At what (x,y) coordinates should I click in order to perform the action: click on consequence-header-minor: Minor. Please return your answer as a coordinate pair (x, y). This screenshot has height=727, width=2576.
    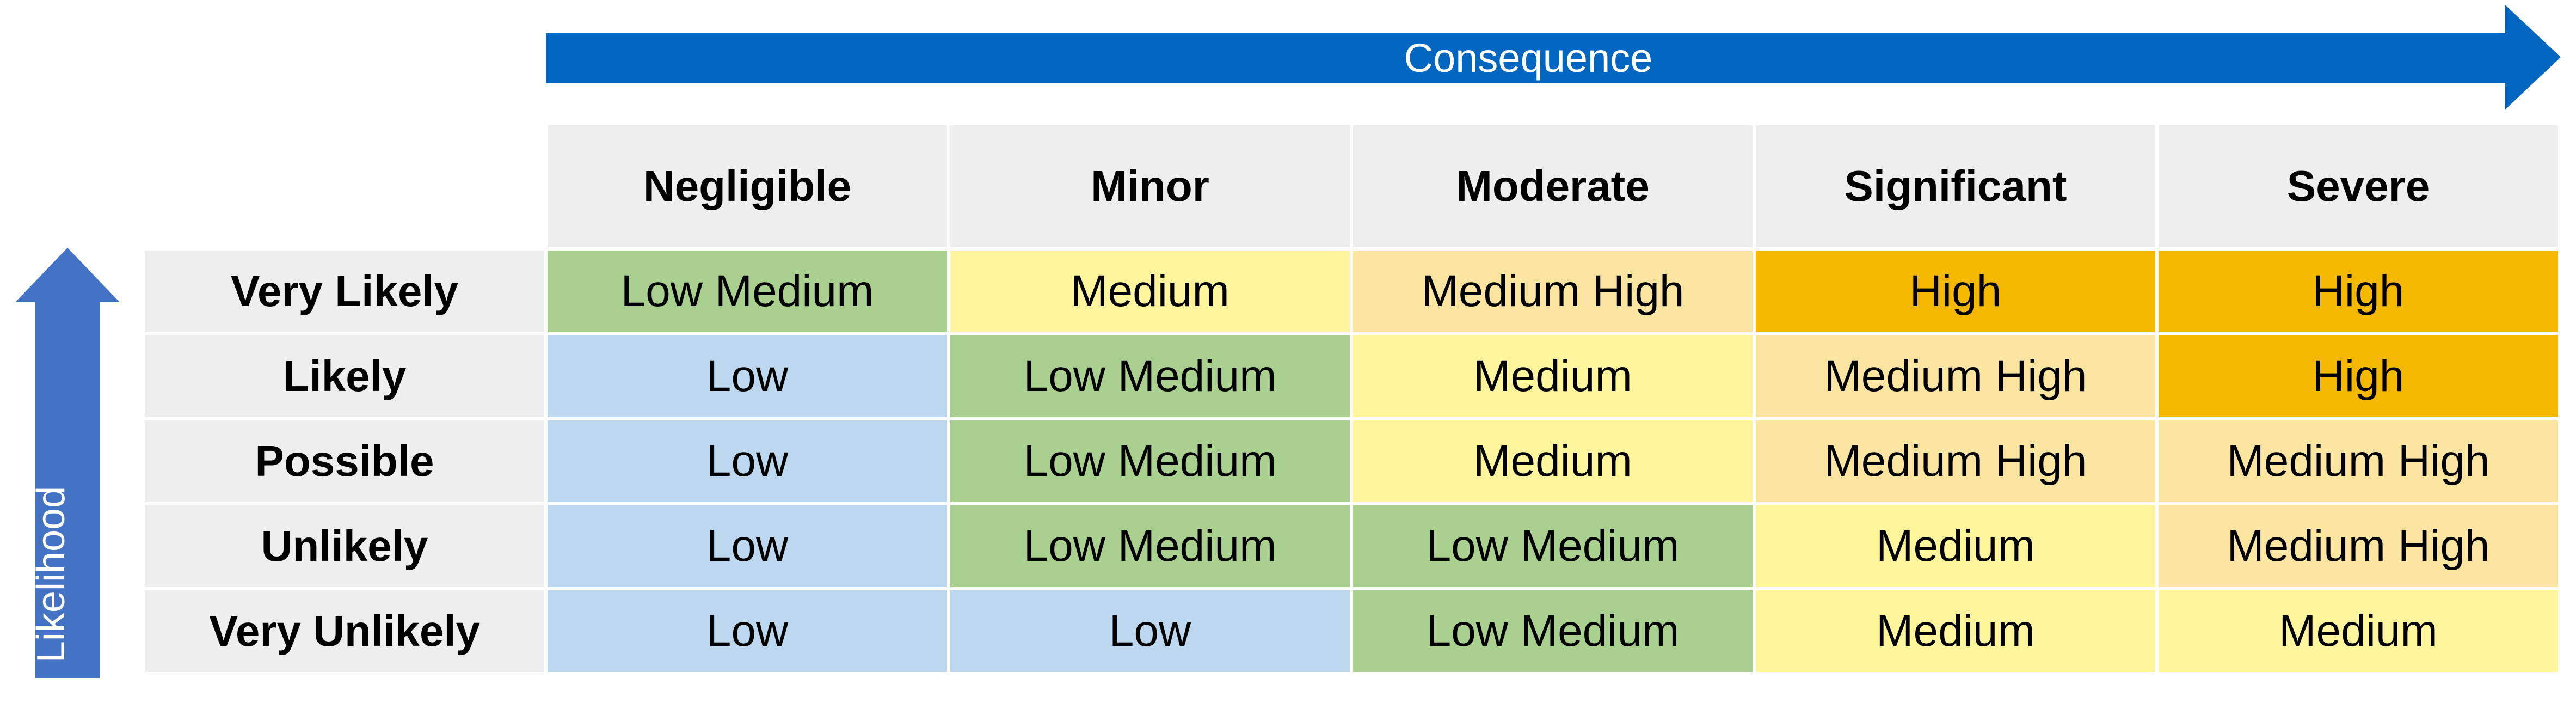
    Looking at the image, I should click on (1150, 186).